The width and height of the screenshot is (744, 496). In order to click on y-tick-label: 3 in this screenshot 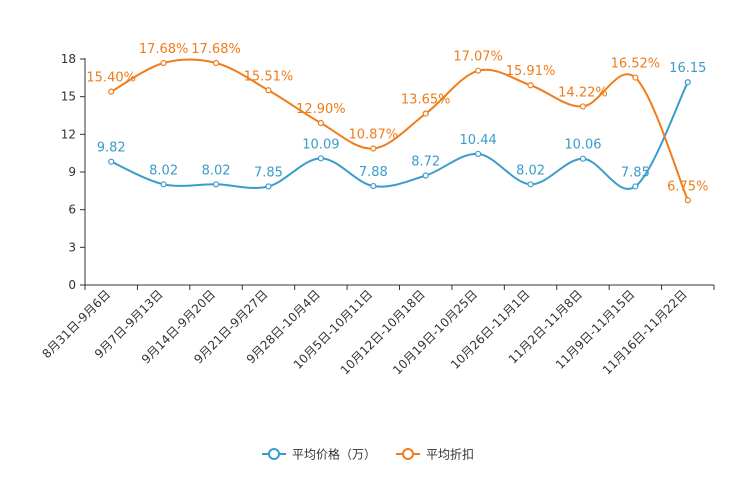, I will do `click(72, 247)`.